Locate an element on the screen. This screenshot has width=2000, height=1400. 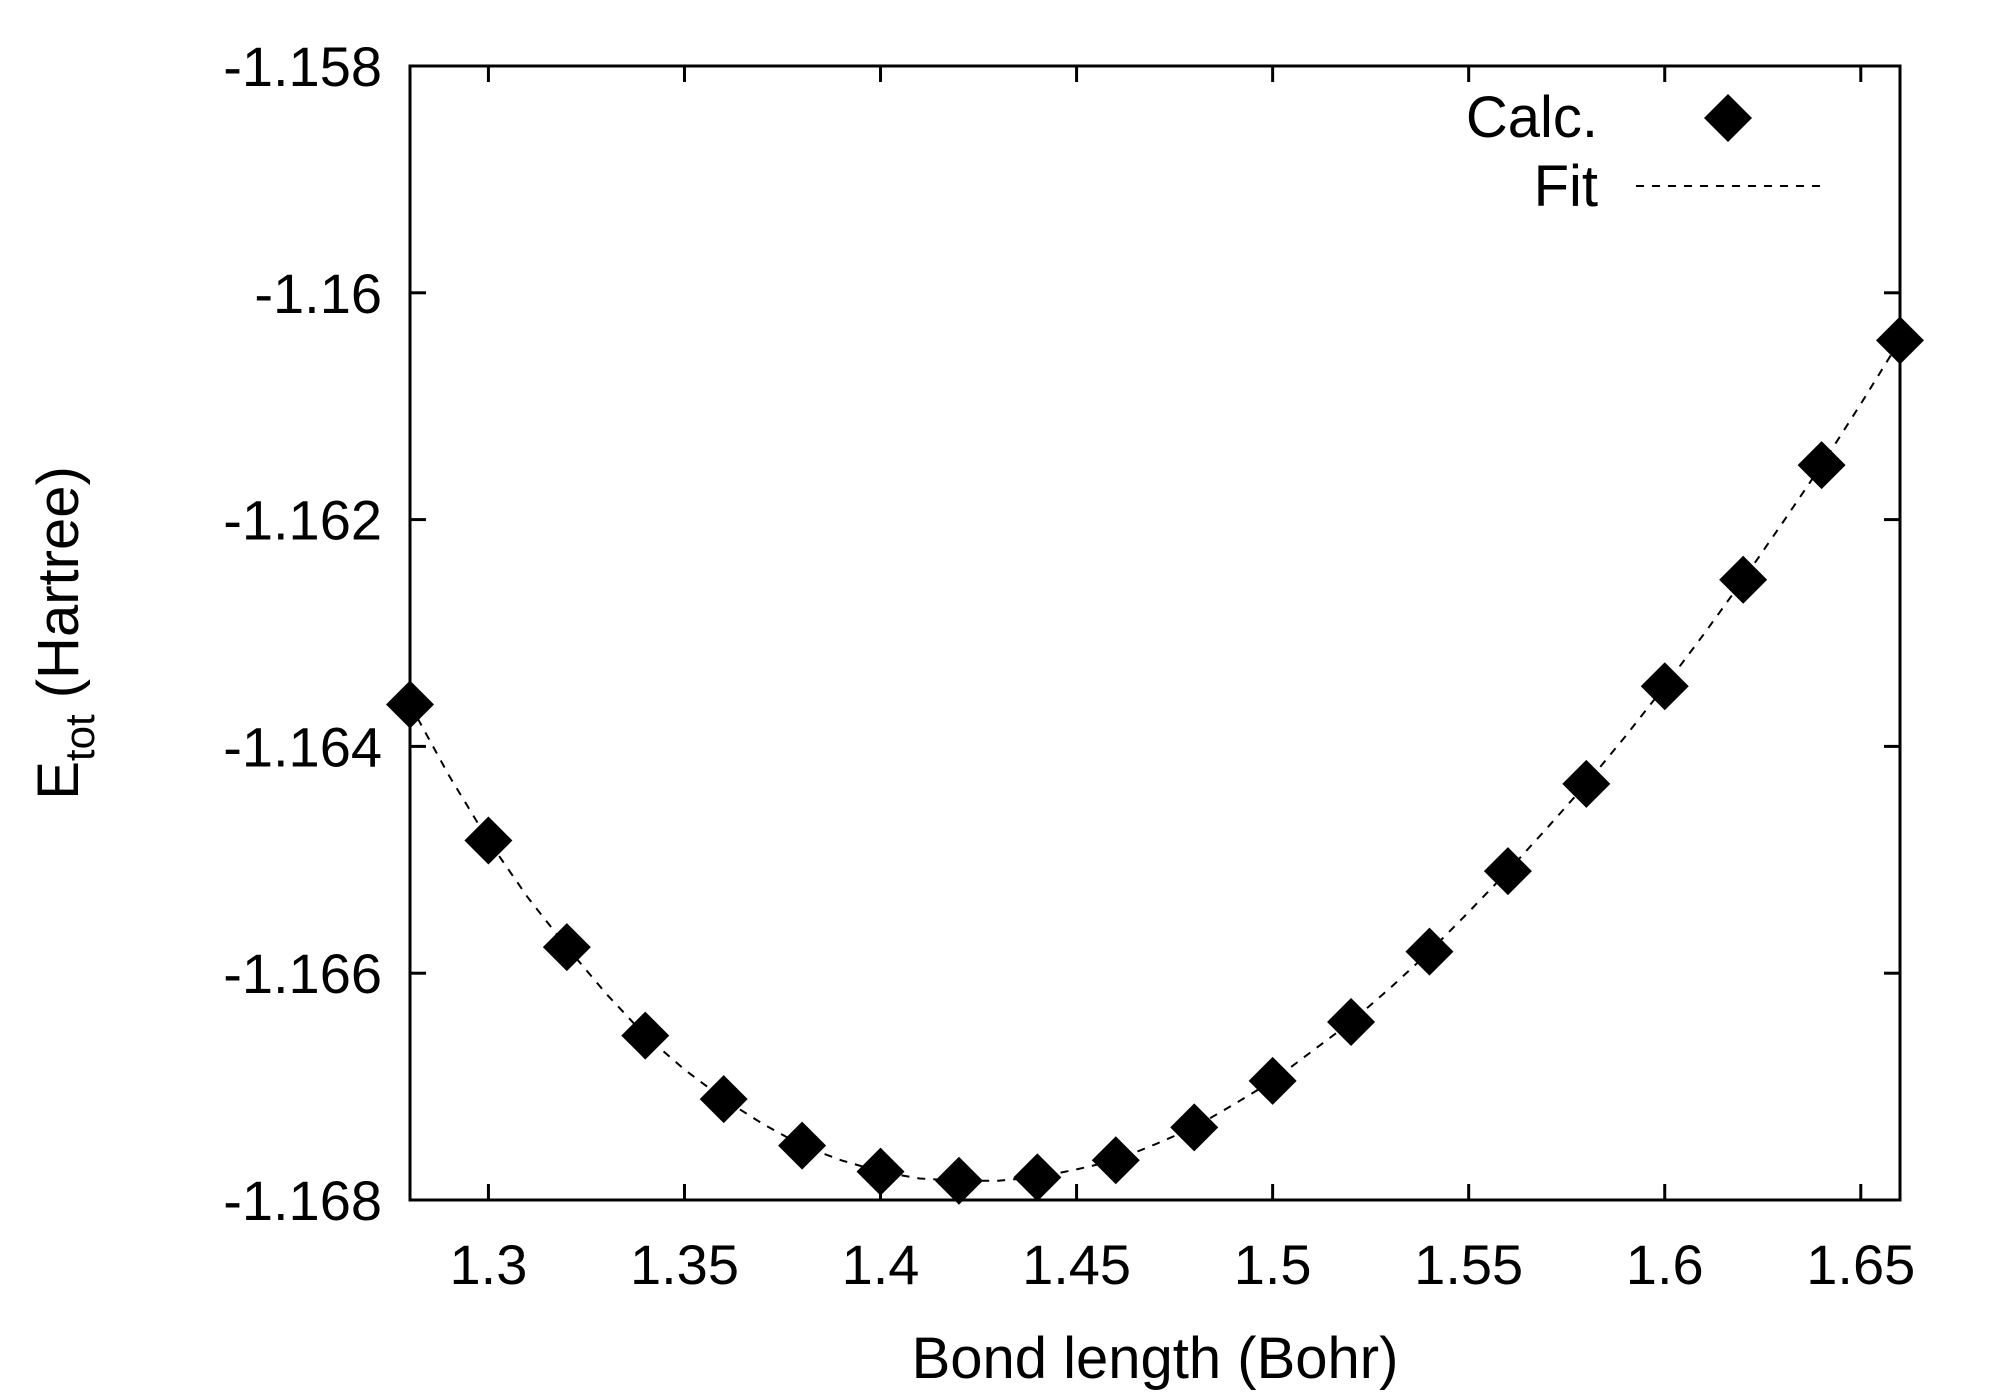
y-axis-title: Etot (Hartree) is located at coordinates (64, 633).